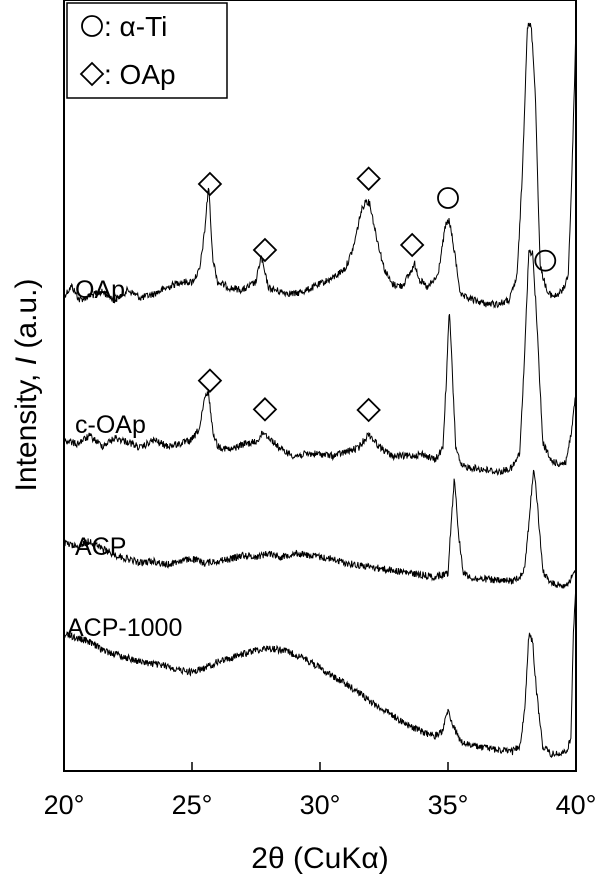 This screenshot has width=606, height=883. I want to click on legend: : α-Ti : OAp, so click(147, 50).